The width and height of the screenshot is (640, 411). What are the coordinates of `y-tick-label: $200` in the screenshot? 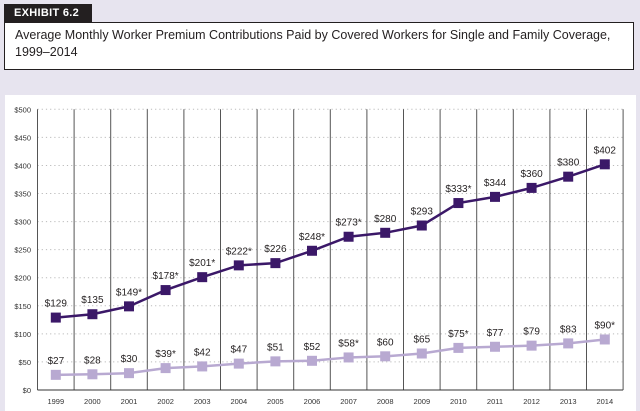 It's located at (22, 278).